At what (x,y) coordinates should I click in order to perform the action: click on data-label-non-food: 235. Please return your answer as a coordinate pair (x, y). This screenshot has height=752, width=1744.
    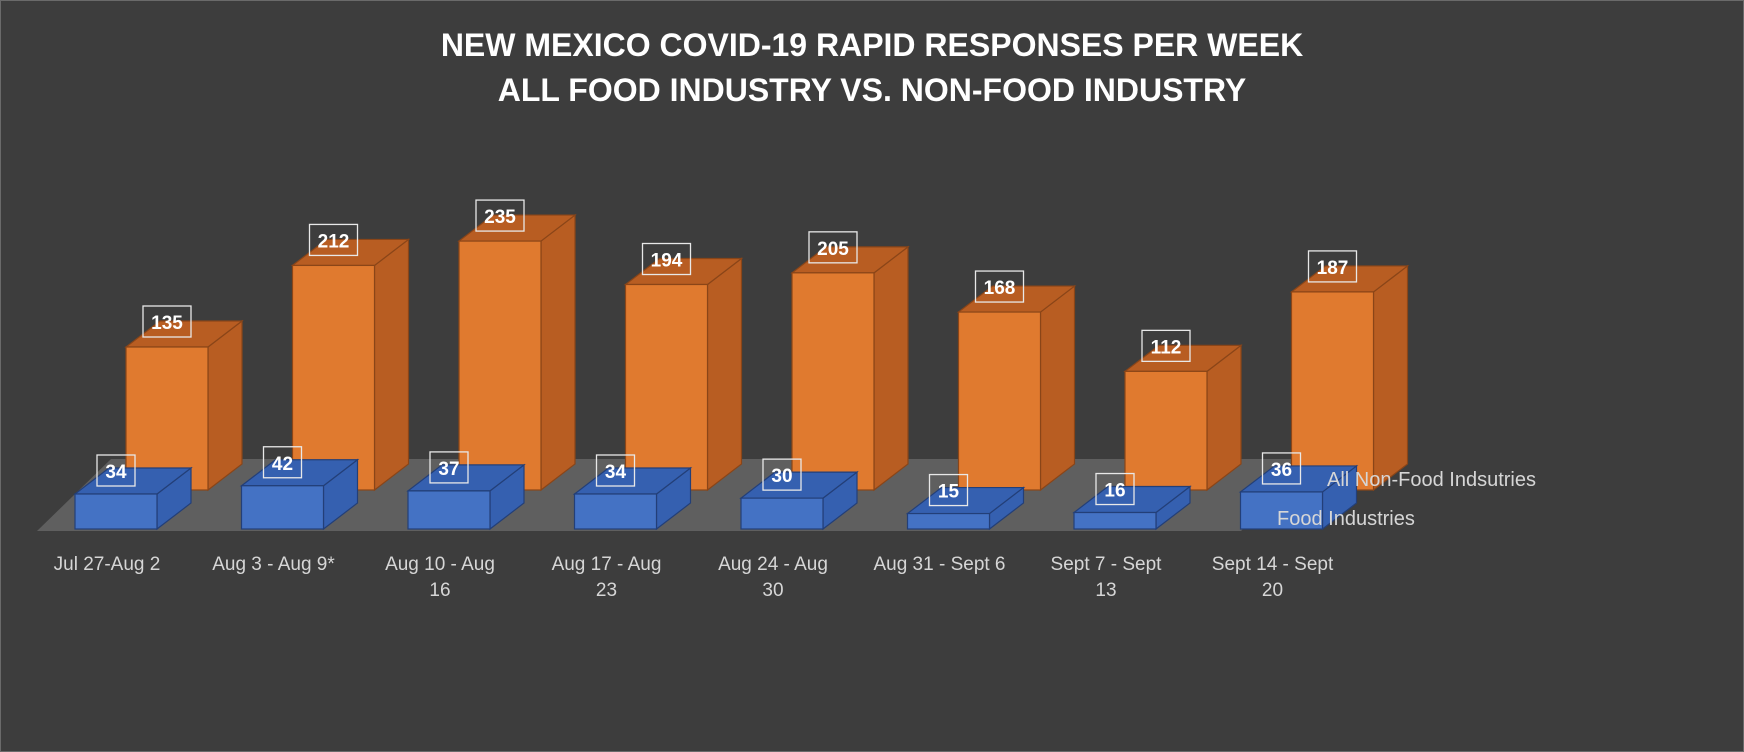
    Looking at the image, I should click on (500, 215).